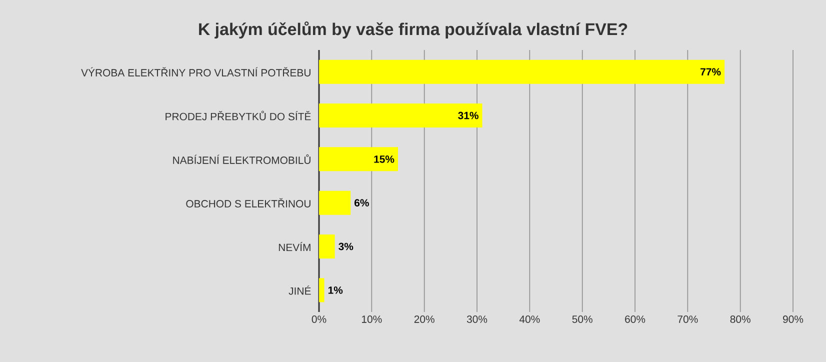 This screenshot has height=362, width=826. Describe the element at coordinates (529, 319) in the screenshot. I see `x-tick-label: 40%` at that location.